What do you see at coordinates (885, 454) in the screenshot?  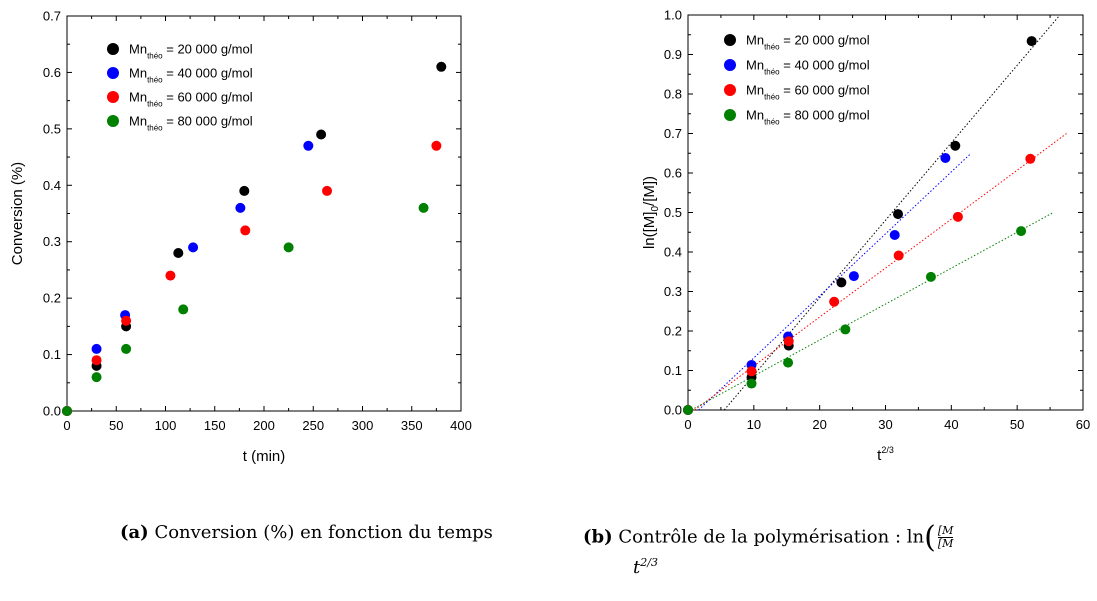 I see `x-axis-title: t2/3` at bounding box center [885, 454].